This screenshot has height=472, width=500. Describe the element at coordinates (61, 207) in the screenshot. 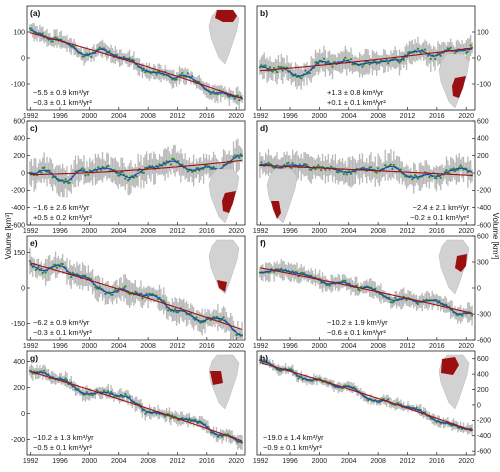

I see `rate-annotation: −1.6 ± 2.6 km³/yr` at that location.